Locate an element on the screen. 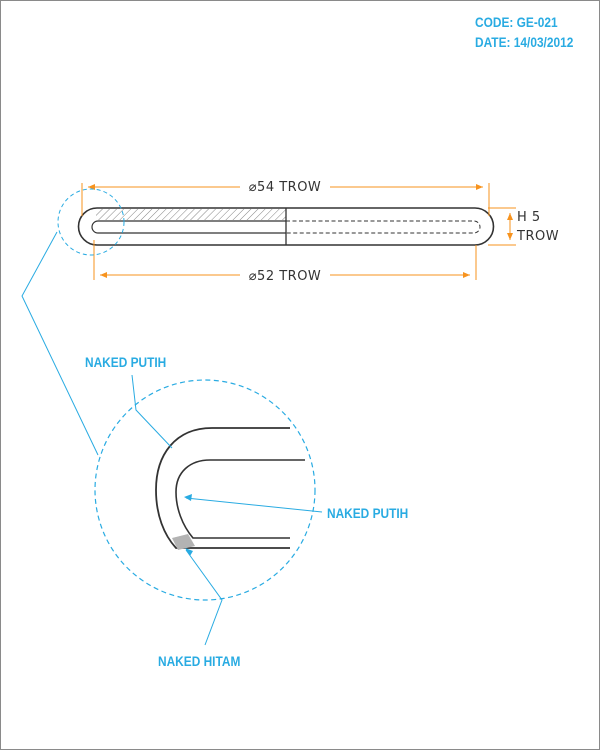  detail-profile is located at coordinates (230, 488).